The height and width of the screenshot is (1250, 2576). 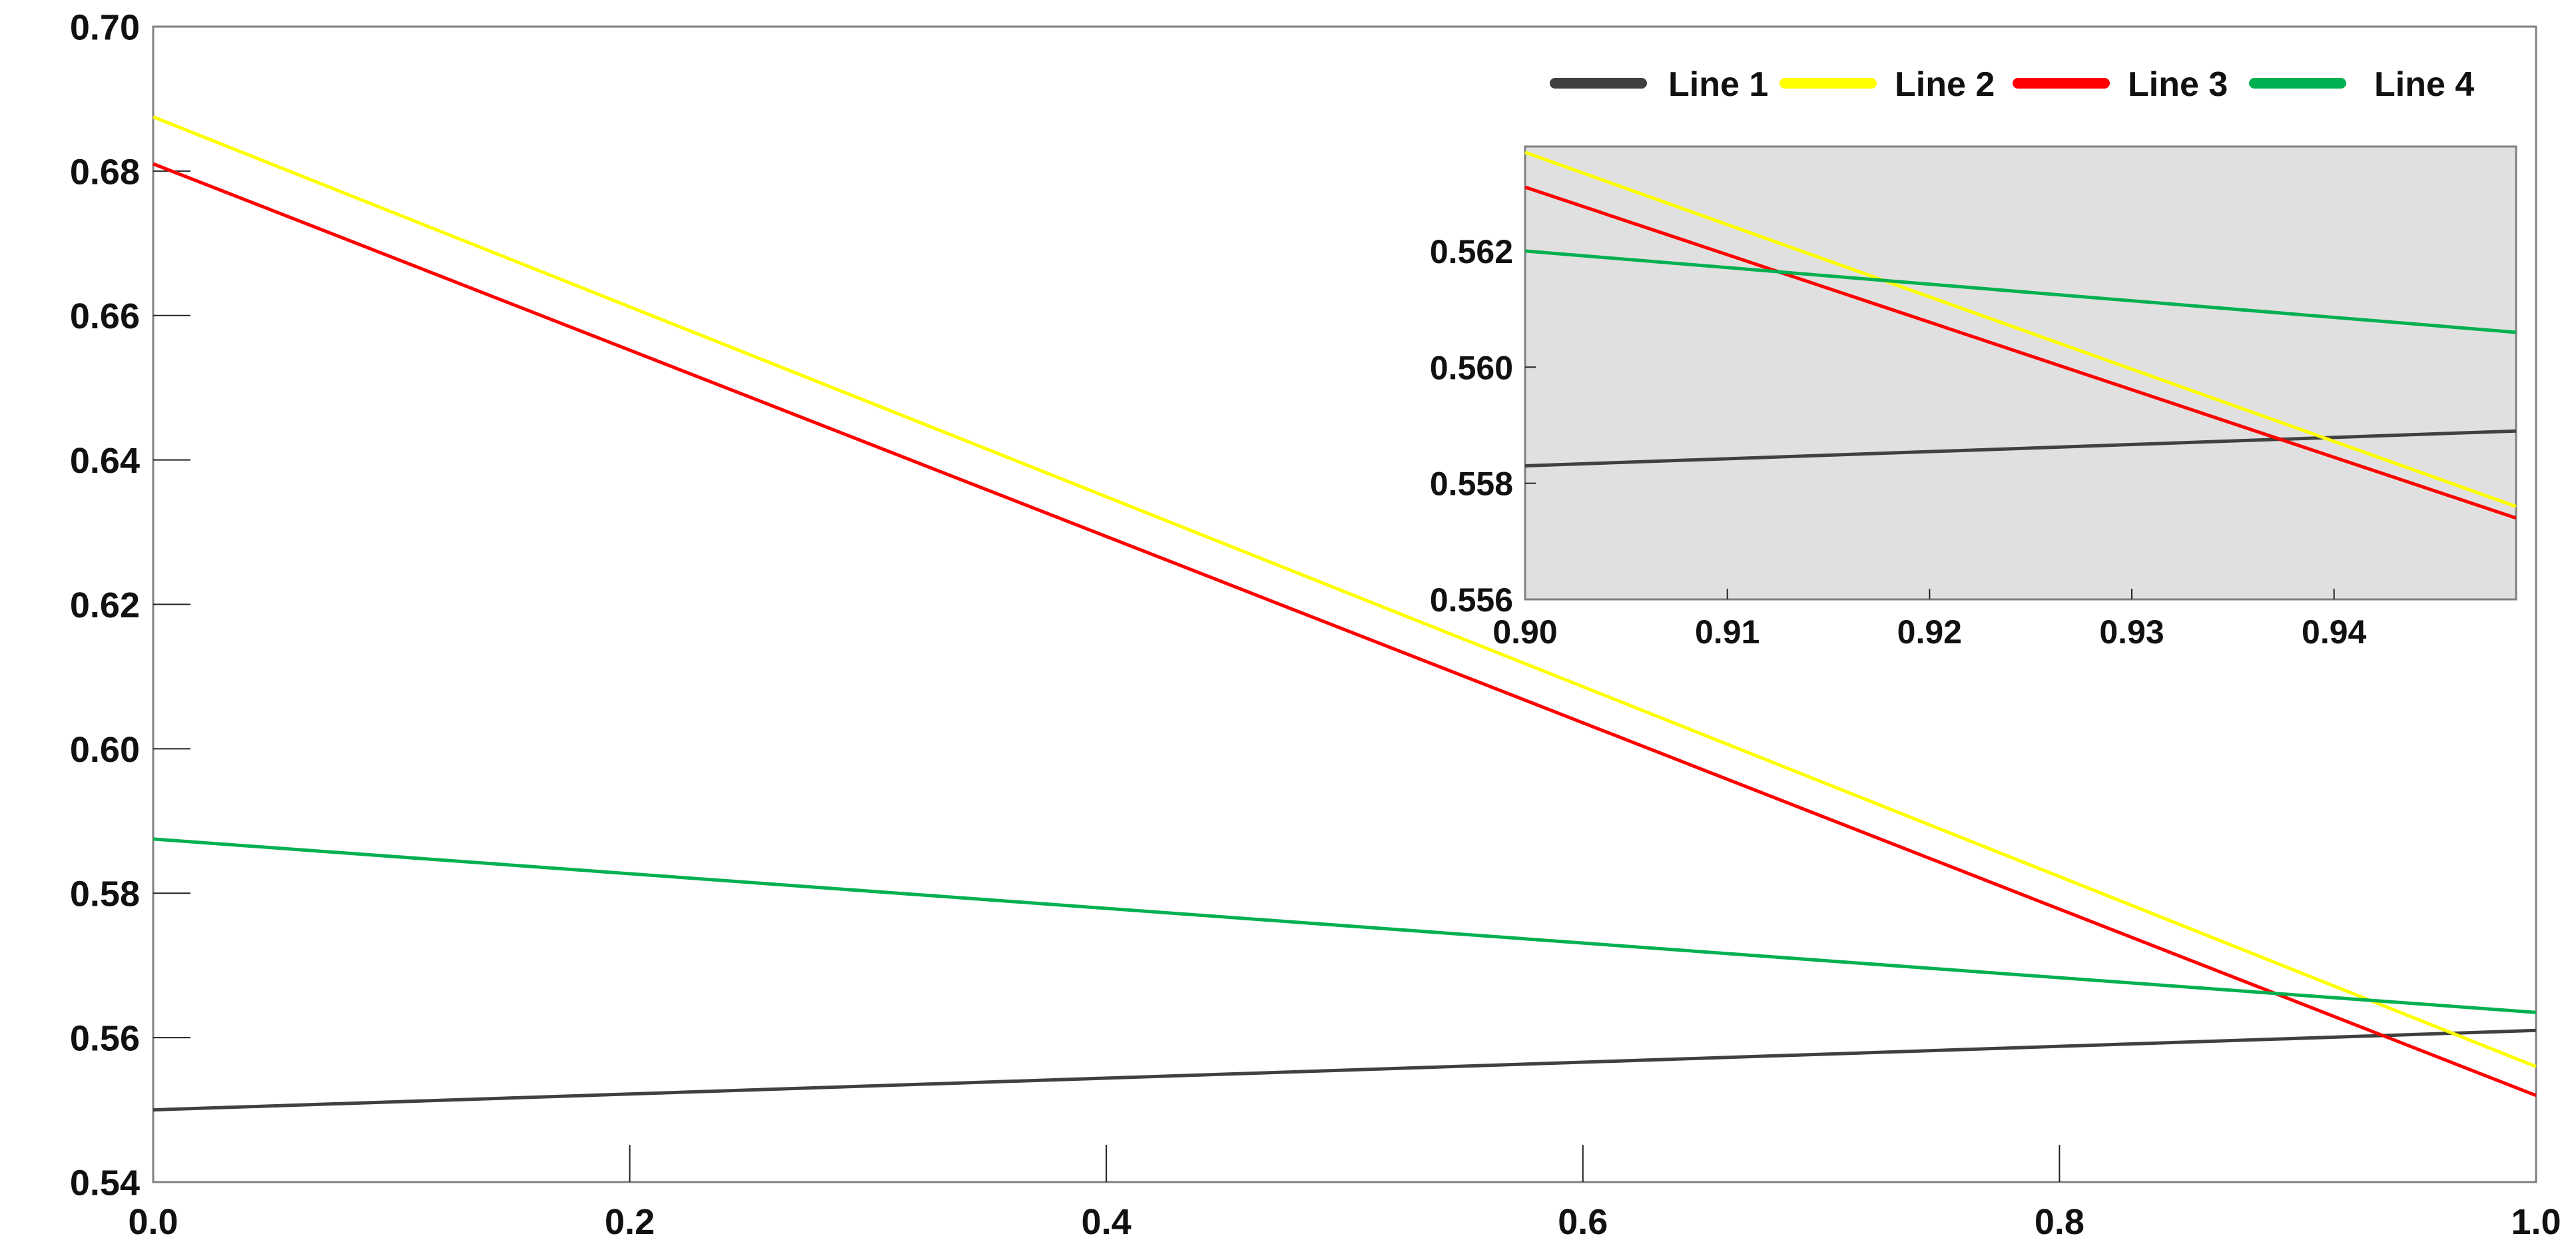 I want to click on legend-label-3: Line 3, so click(x=2178, y=84).